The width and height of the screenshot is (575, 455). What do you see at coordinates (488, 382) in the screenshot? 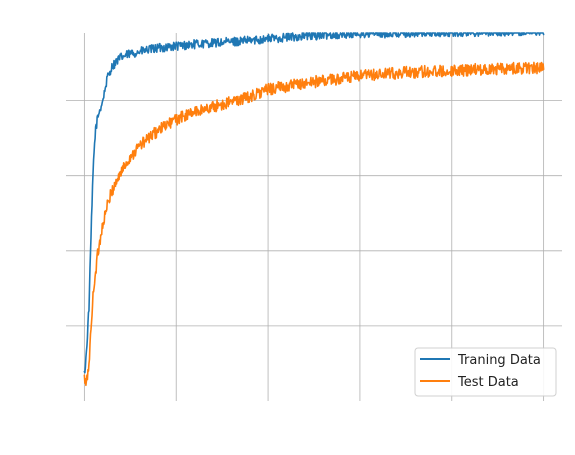
I see `legend-label-test: Test Data` at bounding box center [488, 382].